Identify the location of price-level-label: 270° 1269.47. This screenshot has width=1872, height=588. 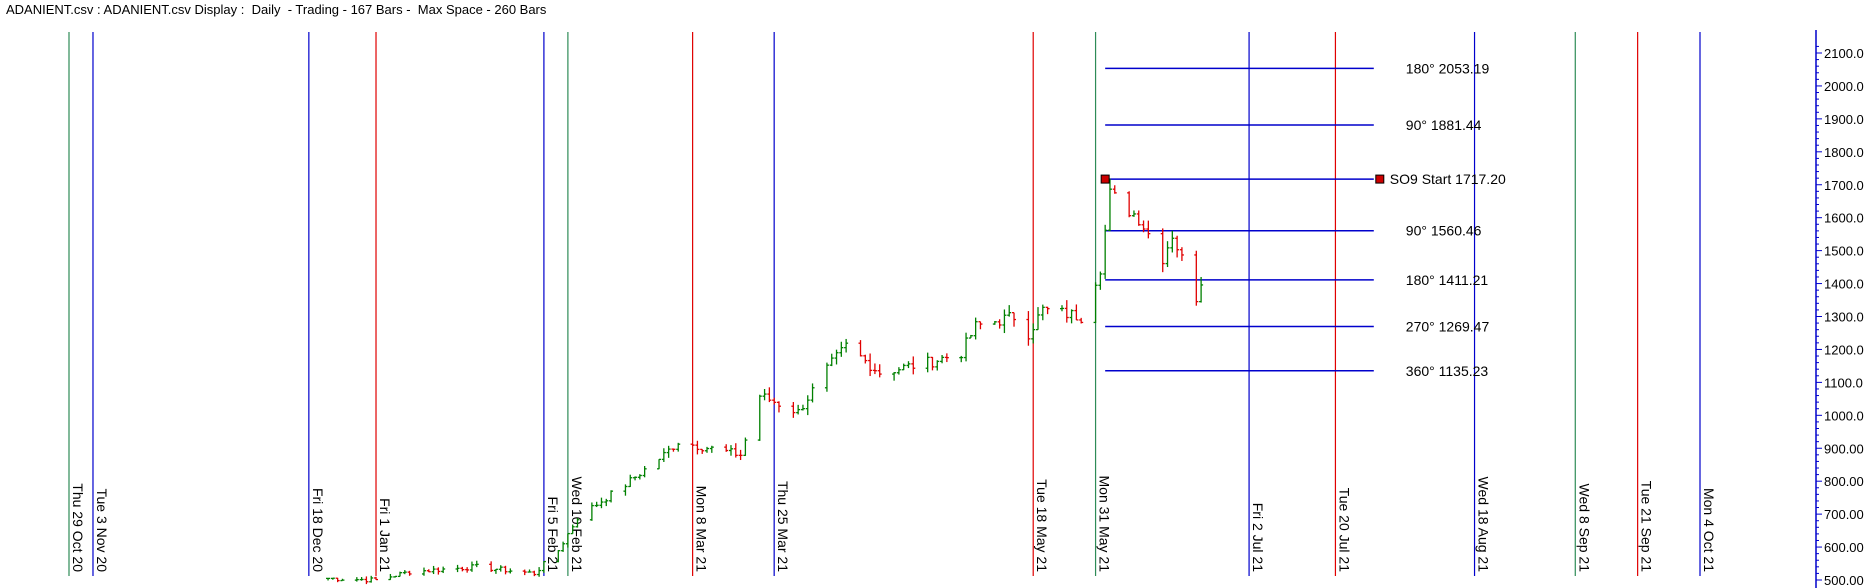
(1448, 327).